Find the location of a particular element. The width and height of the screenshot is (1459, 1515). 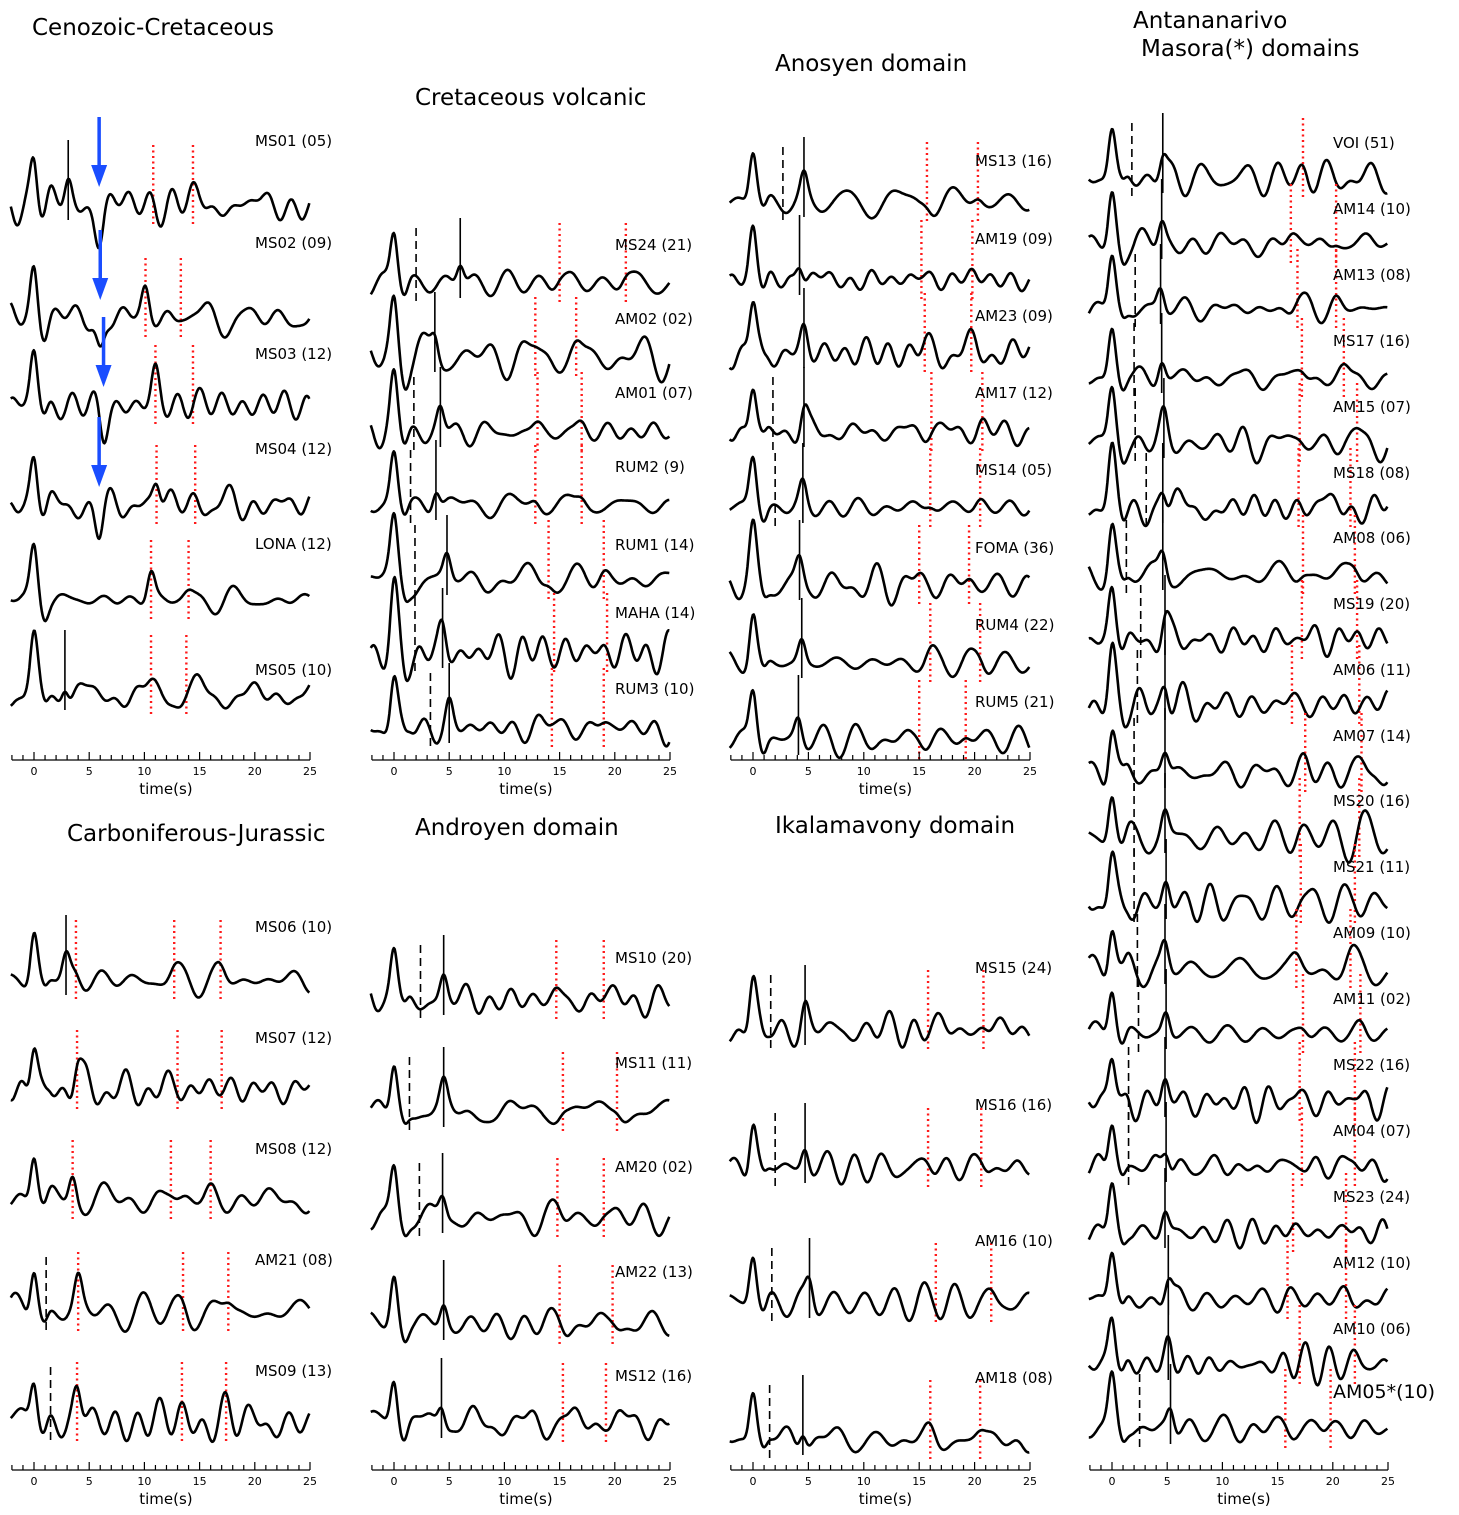

station-trace-group: MS18 (08) is located at coordinates (1249, 484).